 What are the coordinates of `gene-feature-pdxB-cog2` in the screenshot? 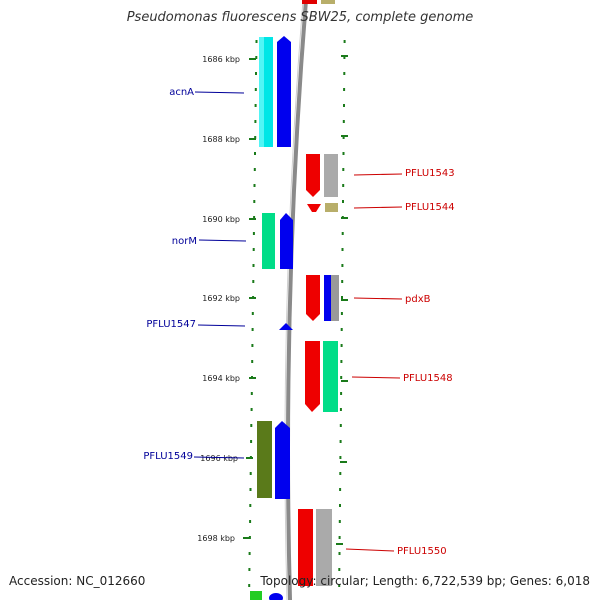 It's located at (335, 298).